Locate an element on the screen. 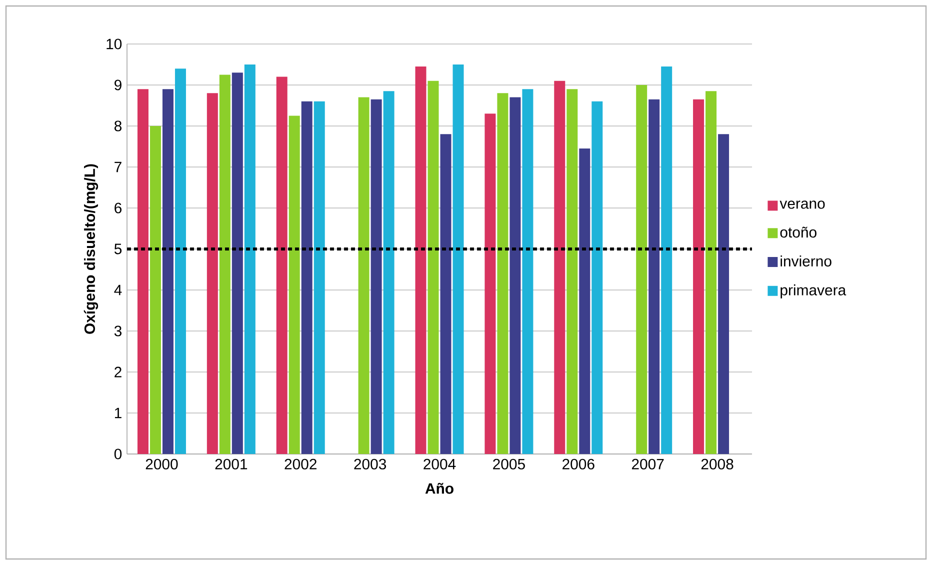 The height and width of the screenshot is (569, 932). legend-label: primavera is located at coordinates (813, 291).